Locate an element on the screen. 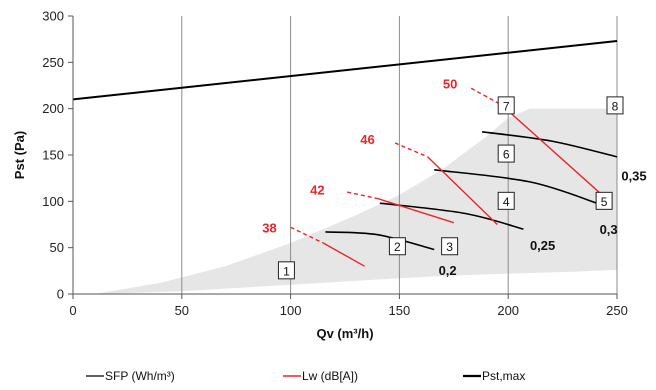  lw-curve-label: 50 is located at coordinates (450, 84).